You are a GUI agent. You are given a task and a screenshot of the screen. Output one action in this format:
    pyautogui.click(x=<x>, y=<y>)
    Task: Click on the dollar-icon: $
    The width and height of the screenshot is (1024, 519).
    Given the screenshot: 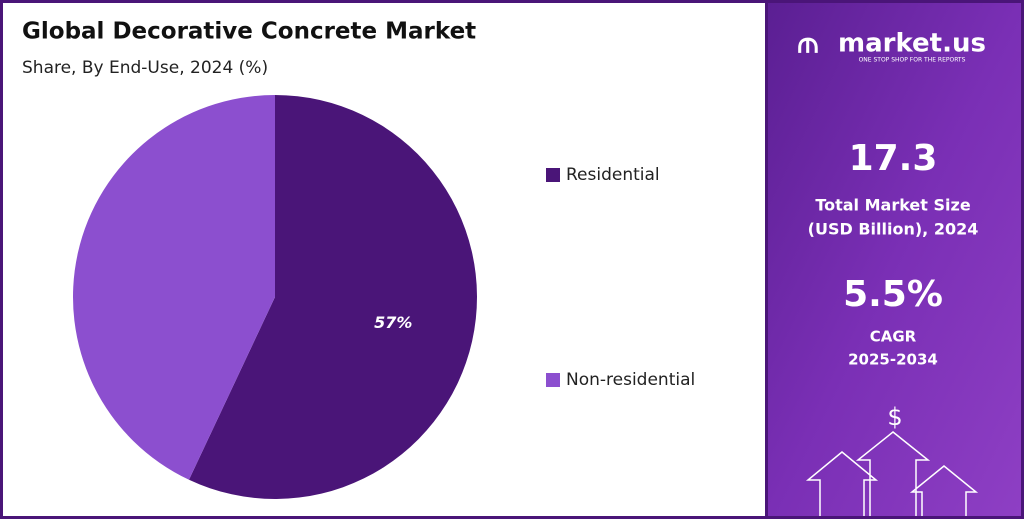 What is the action you would take?
    pyautogui.click(x=894, y=417)
    